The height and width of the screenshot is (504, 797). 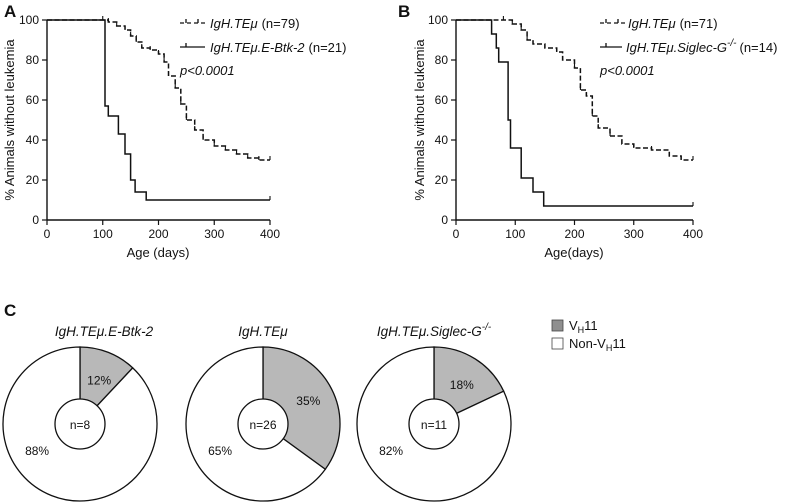 What do you see at coordinates (391, 451) in the screenshot?
I see `pie-3-label-non-vh11: 82%` at bounding box center [391, 451].